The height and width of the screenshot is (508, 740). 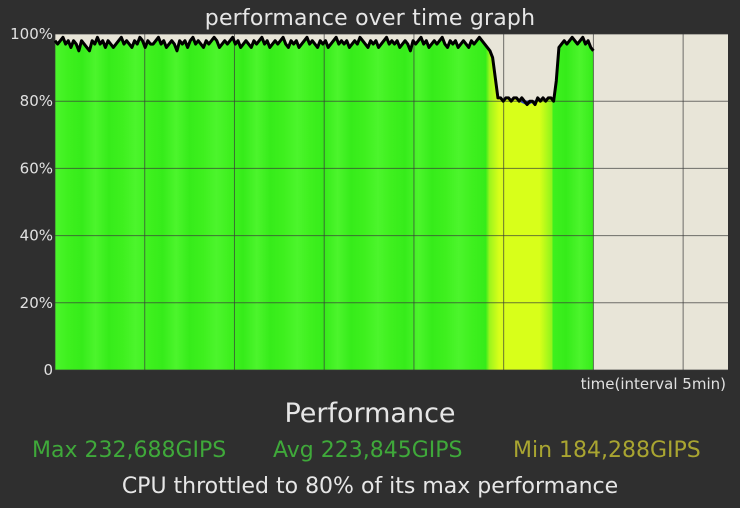 What do you see at coordinates (48, 370) in the screenshot?
I see `y-tick-label: 0` at bounding box center [48, 370].